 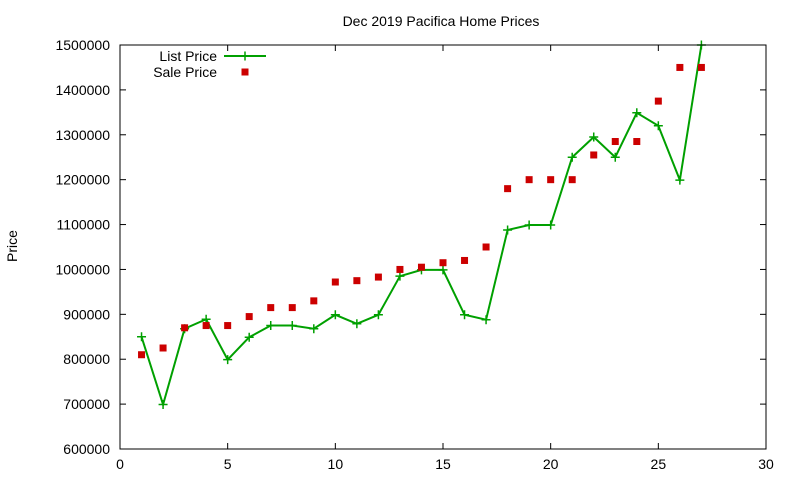 What do you see at coordinates (12, 246) in the screenshot?
I see `y-axis-label: Price` at bounding box center [12, 246].